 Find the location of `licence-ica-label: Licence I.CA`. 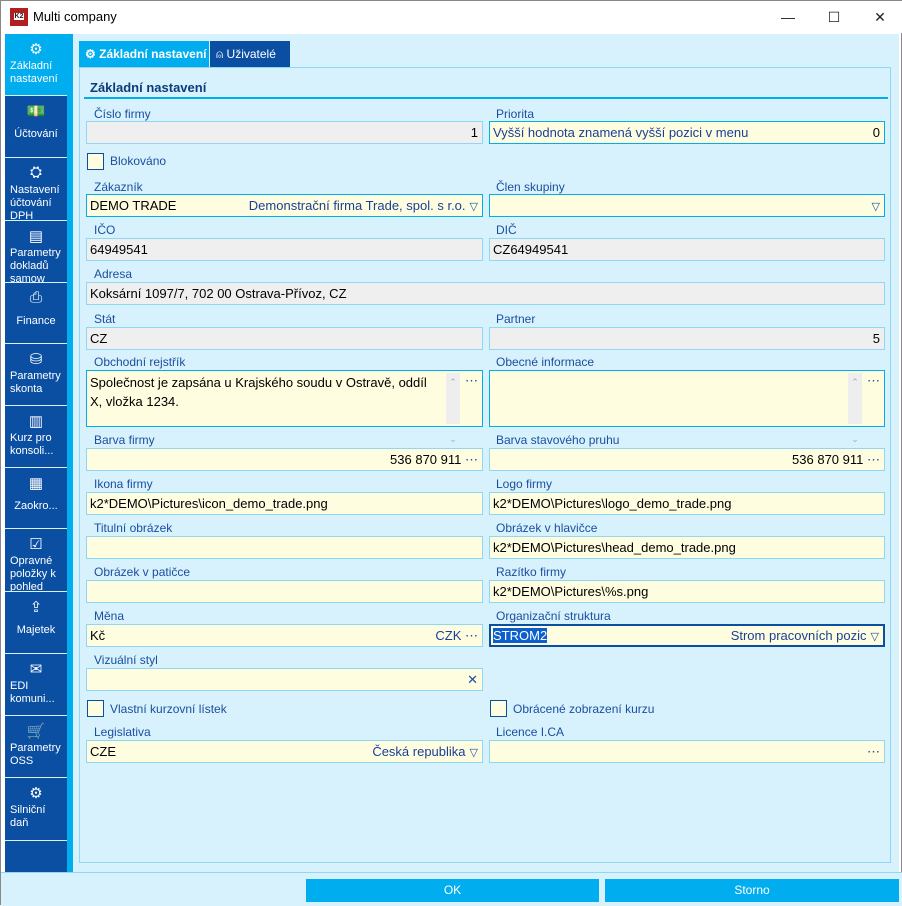

licence-ica-label: Licence I.CA is located at coordinates (530, 732).